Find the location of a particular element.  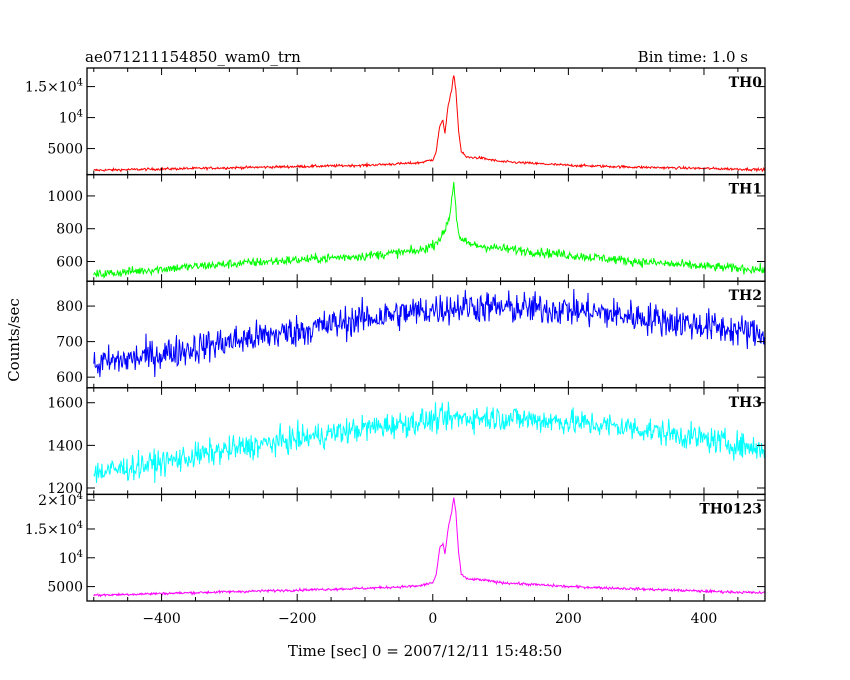

panel-name-label: TH2 is located at coordinates (745, 296).